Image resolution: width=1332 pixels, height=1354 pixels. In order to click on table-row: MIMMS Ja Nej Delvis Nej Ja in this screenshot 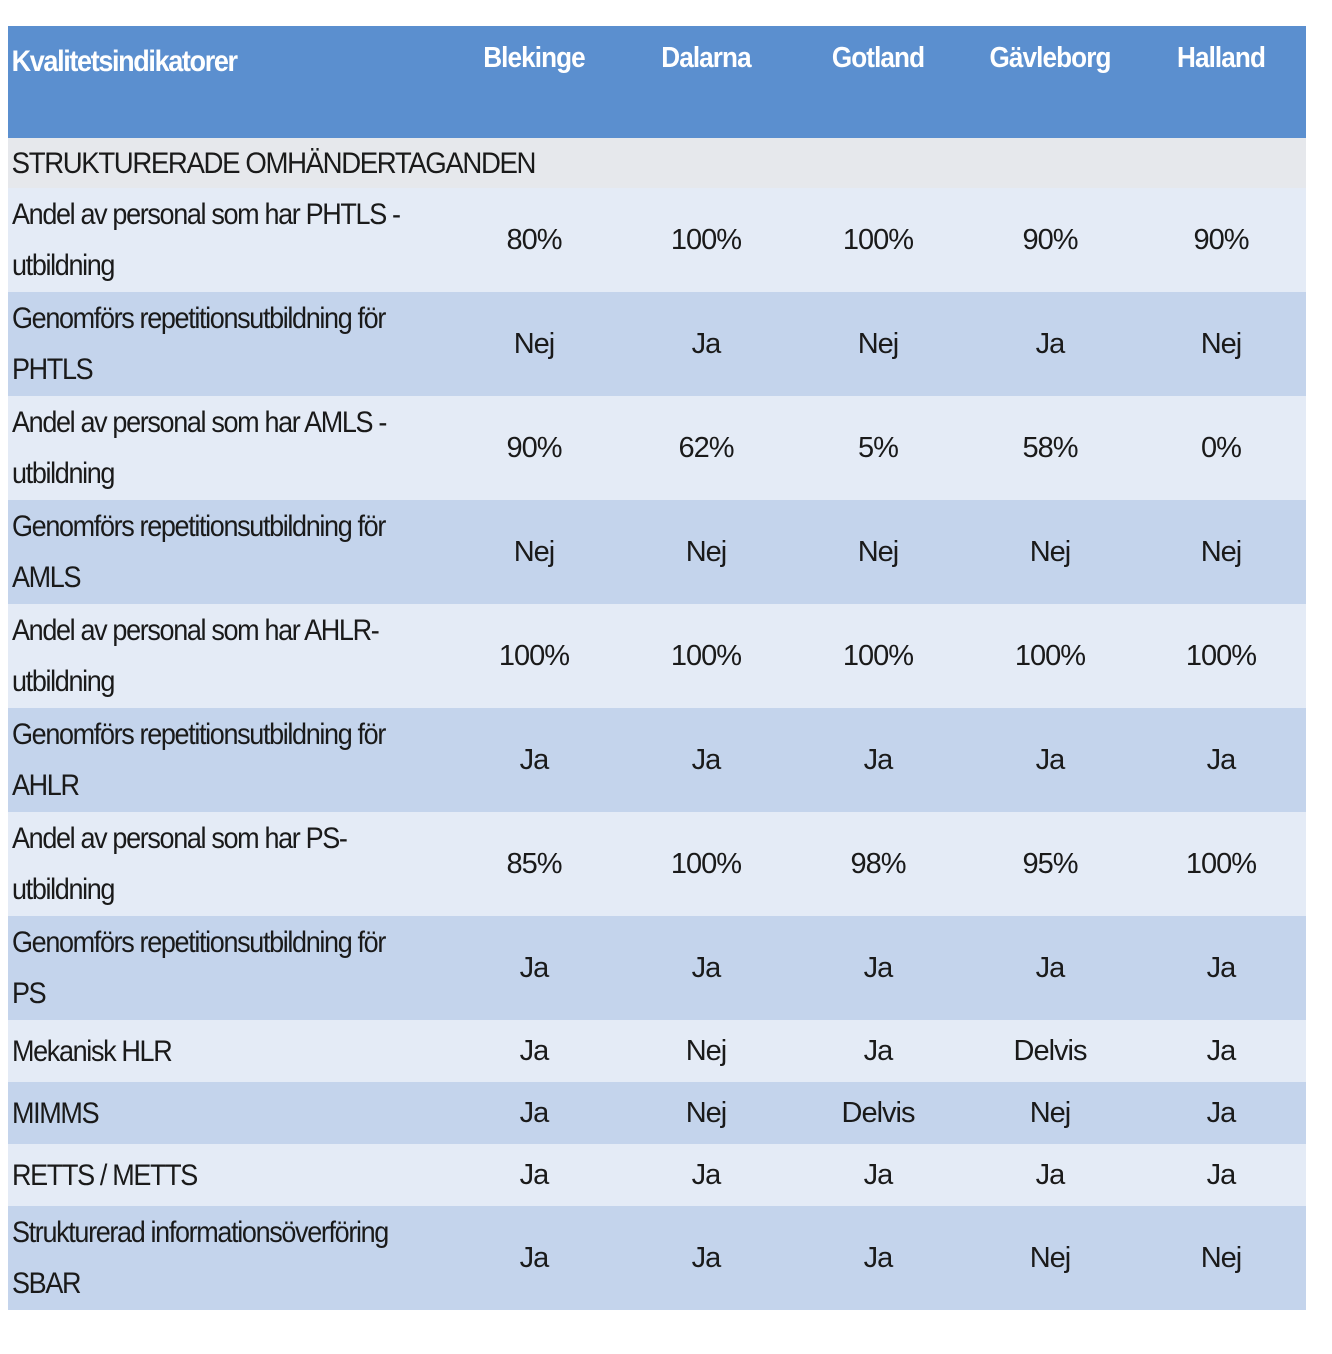, I will do `click(657, 1113)`.